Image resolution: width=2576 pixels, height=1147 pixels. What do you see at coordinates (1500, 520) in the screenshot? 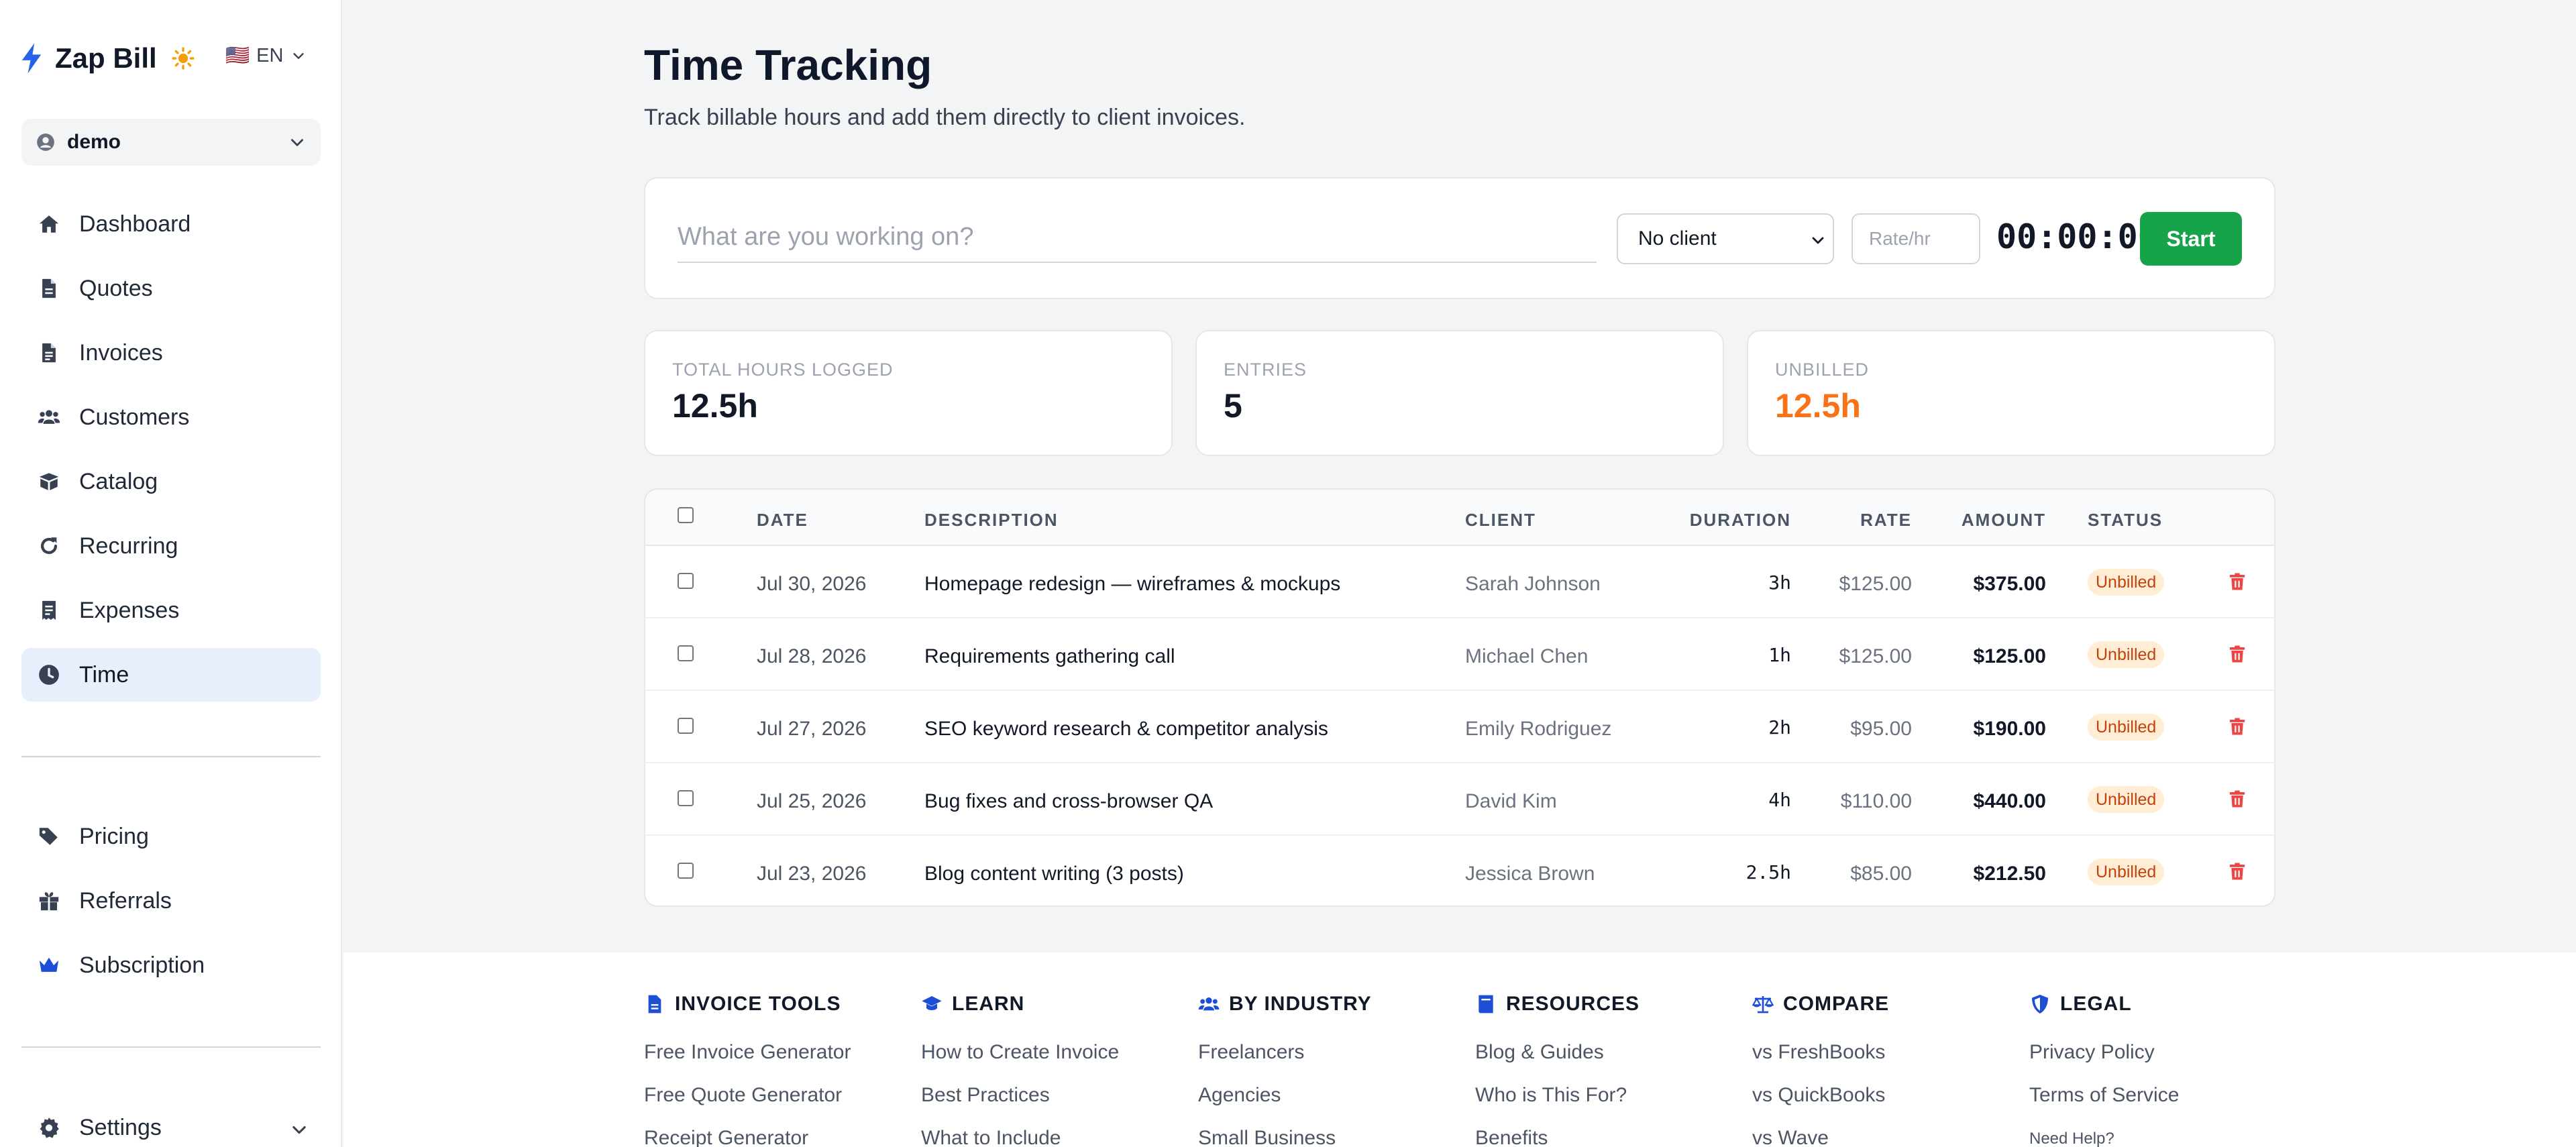
I see `column-header-client: CLIENT` at bounding box center [1500, 520].